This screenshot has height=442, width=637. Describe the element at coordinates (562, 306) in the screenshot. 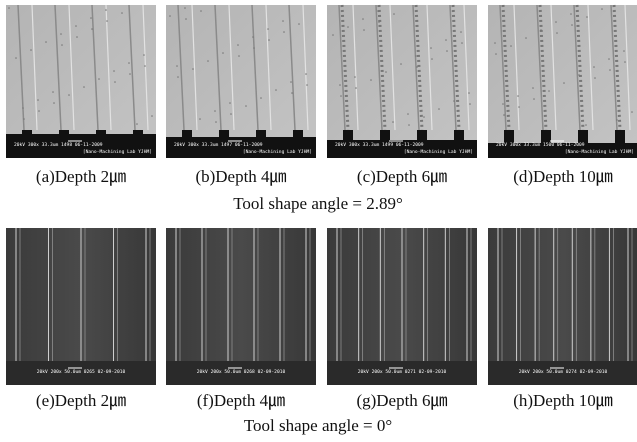

I see `image-bg` at that location.